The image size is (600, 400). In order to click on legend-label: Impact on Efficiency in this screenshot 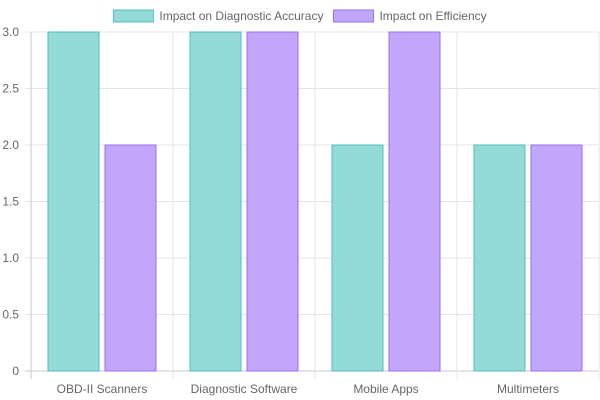, I will do `click(432, 16)`.